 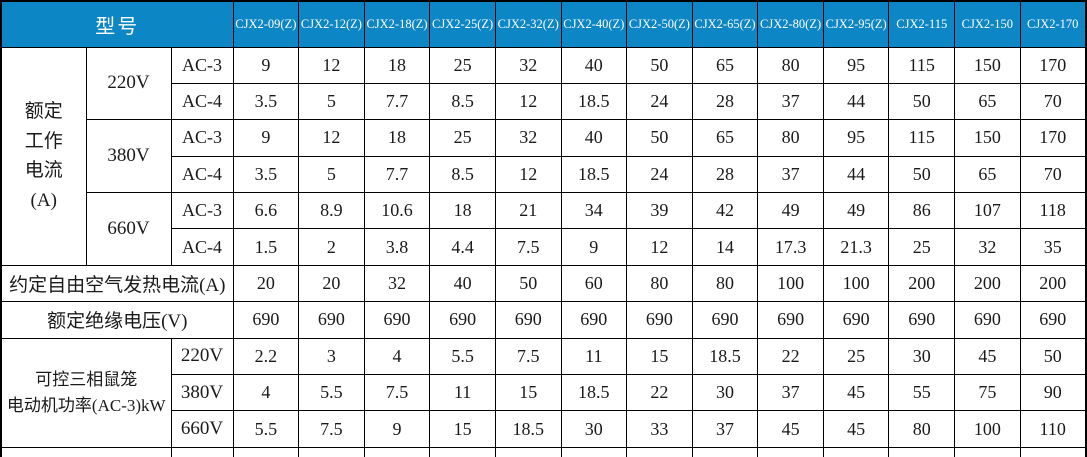 I want to click on table-cell: 100, so click(x=987, y=429).